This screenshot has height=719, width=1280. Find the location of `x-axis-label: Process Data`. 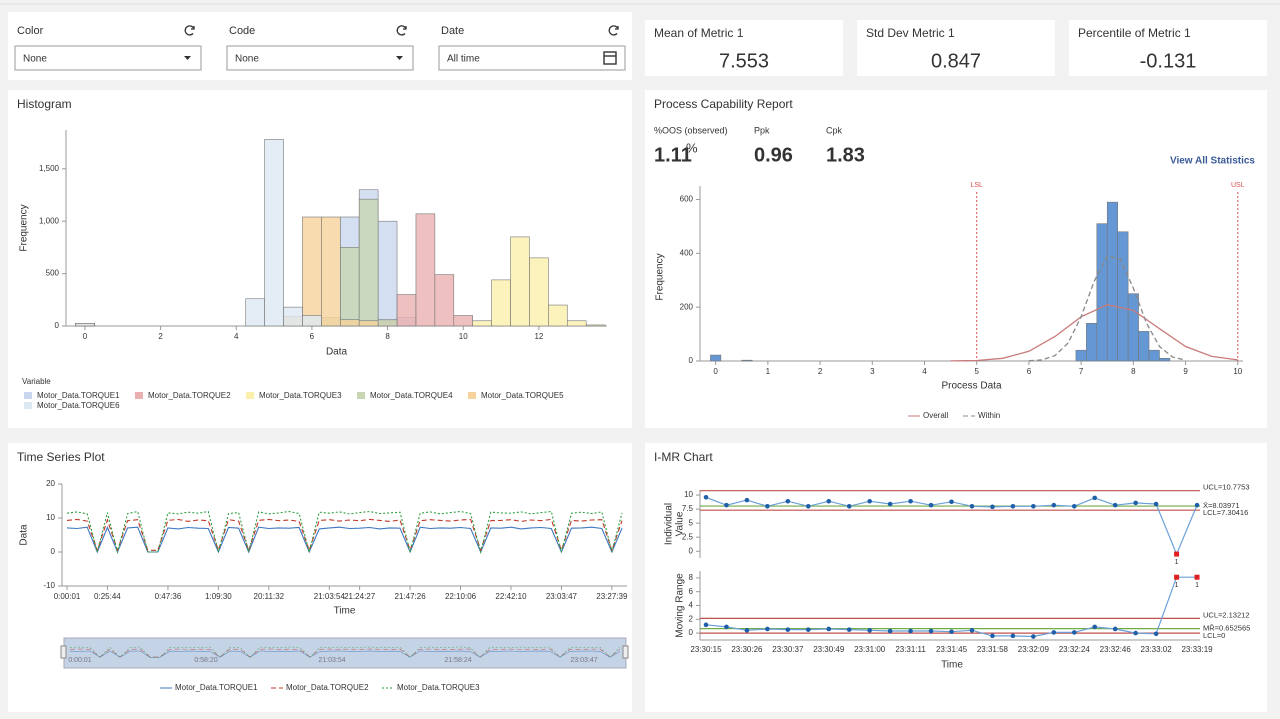

x-axis-label: Process Data is located at coordinates (971, 386).